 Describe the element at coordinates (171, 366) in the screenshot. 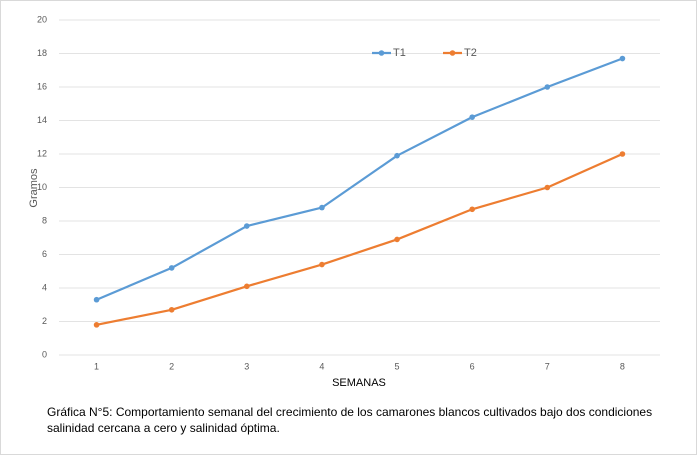

I see `x-tick-label: 2` at that location.